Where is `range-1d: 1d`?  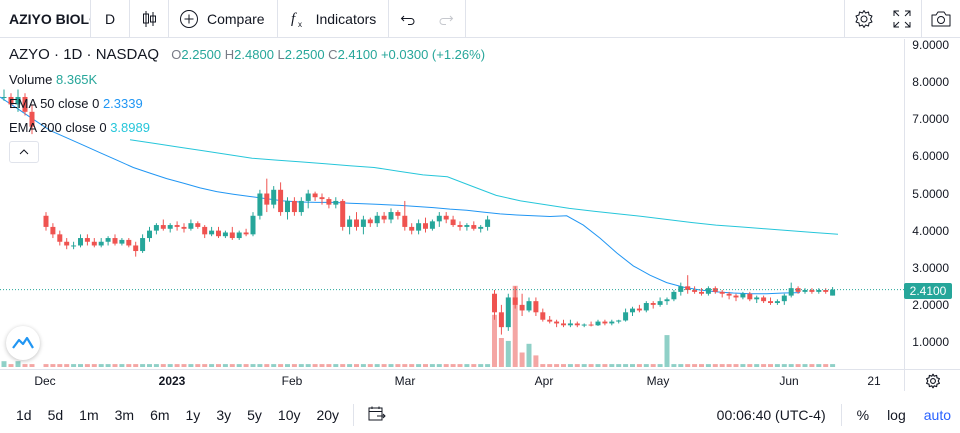 range-1d: 1d is located at coordinates (24, 415).